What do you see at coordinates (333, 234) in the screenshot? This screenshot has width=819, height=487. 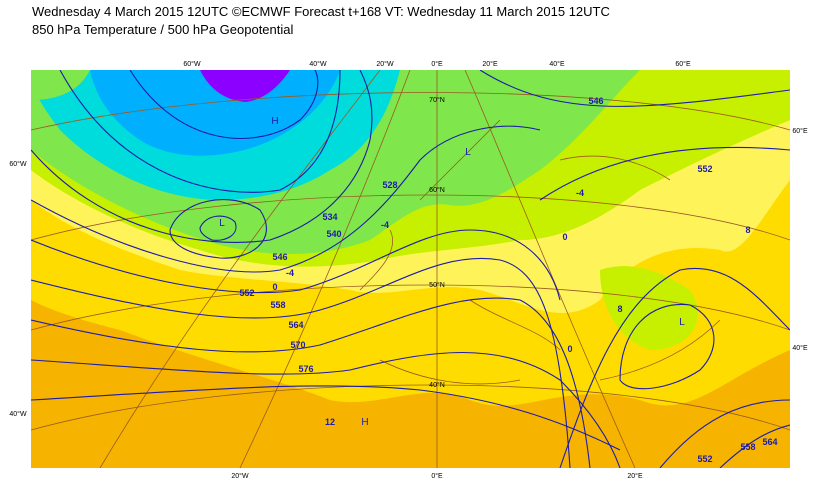 I see `contour-label: 540` at bounding box center [333, 234].